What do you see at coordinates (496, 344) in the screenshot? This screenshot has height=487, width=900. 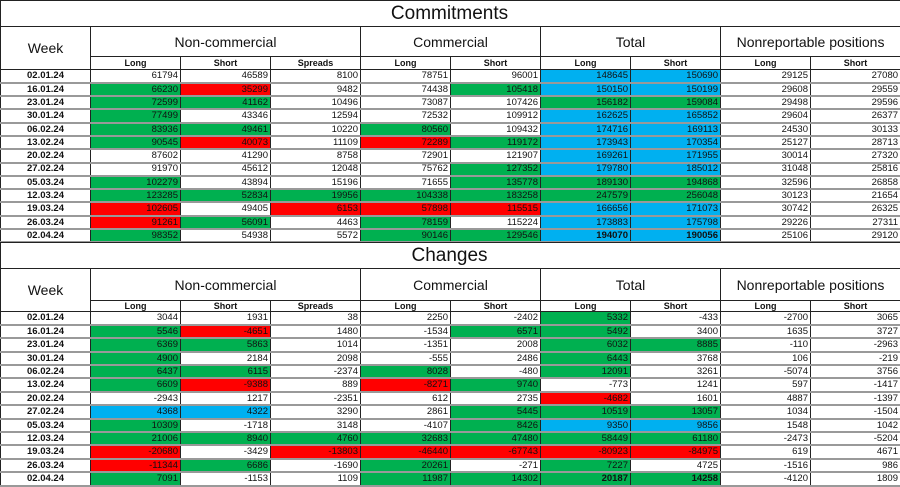 I see `cell-comm-short: 2008` at bounding box center [496, 344].